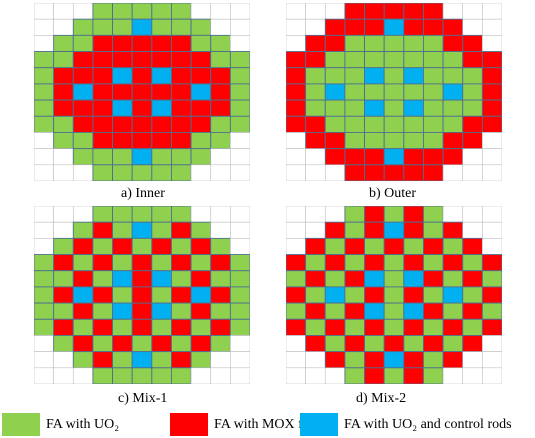 The image size is (535, 438). I want to click on legend-label-uo2: FA with UO₂, so click(83, 424).